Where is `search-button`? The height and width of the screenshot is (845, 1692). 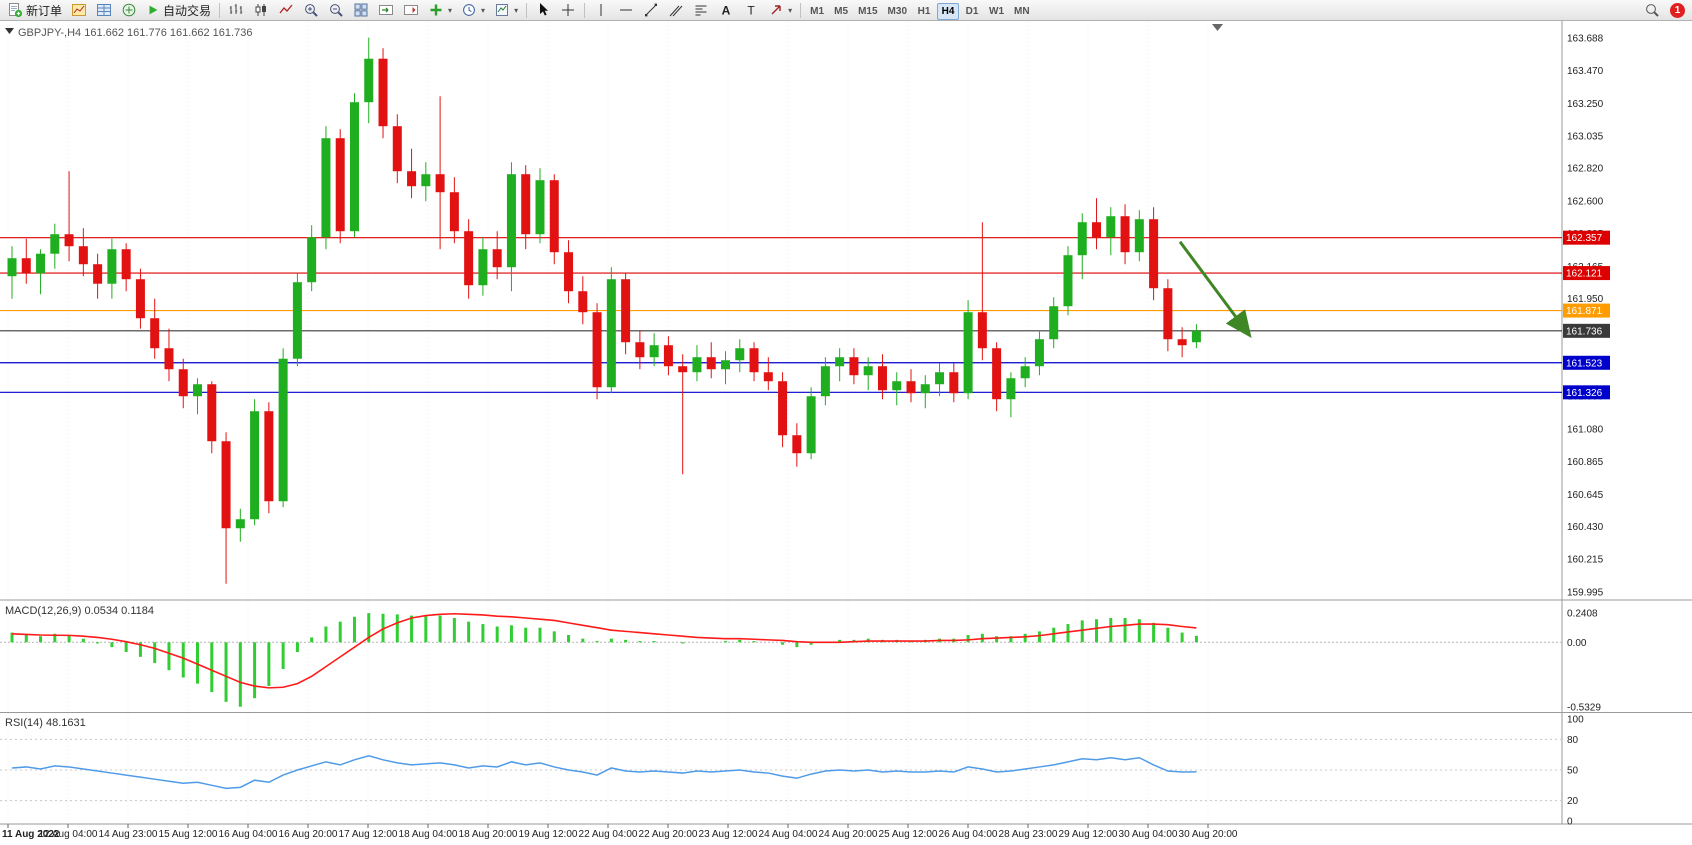 search-button is located at coordinates (1652, 10).